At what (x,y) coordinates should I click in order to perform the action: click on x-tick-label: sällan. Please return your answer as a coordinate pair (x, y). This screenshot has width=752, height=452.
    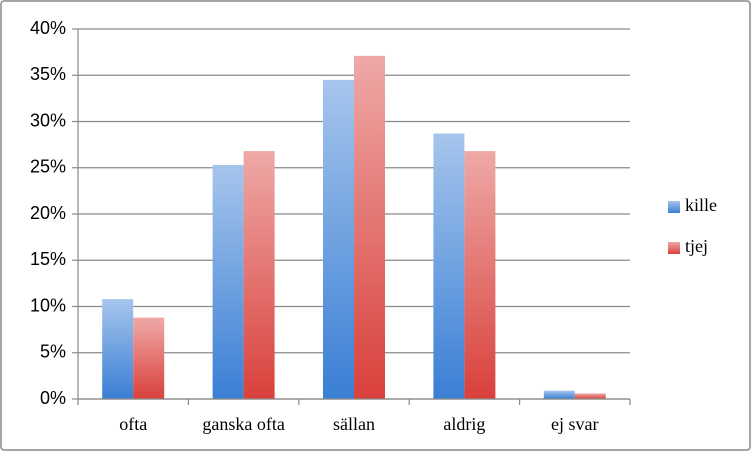
    Looking at the image, I should click on (354, 424).